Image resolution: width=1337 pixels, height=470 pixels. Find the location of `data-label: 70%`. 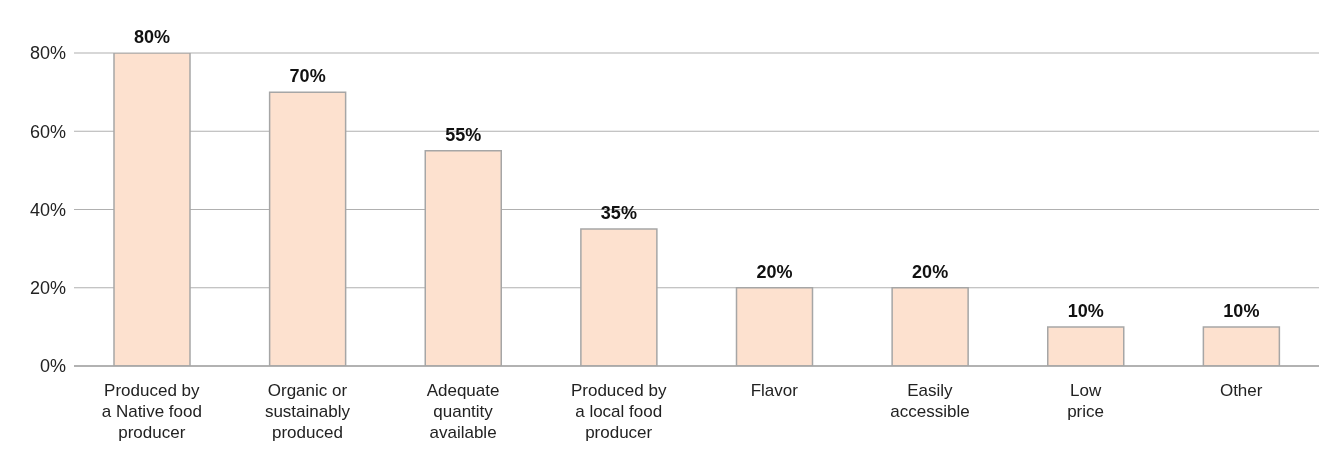

data-label: 70% is located at coordinates (307, 76).